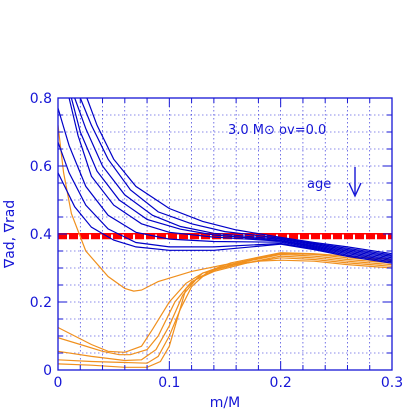 This screenshot has height=415, width=415. I want to click on model-annotation: 3.0 M⊙ ov=0.0, so click(277, 130).